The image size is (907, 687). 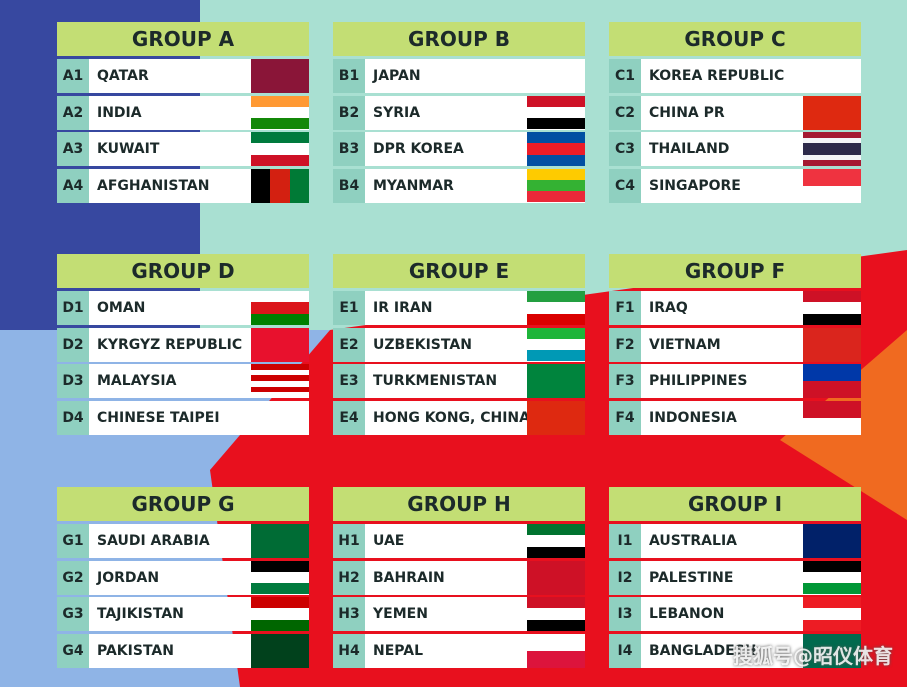 I want to click on group-card: GROUP H H1 UAE H2 BAHRAIN H3 YEMEN H4 NEPAL, so click(x=459, y=578).